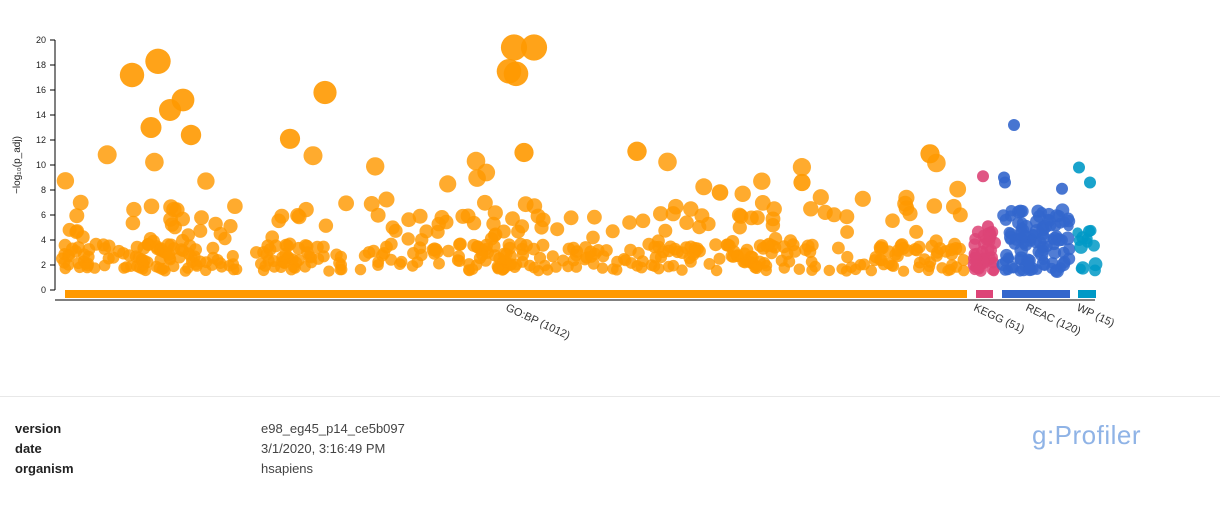 This screenshot has height=505, width=1220. I want to click on source-bar-gobp, so click(516, 294).